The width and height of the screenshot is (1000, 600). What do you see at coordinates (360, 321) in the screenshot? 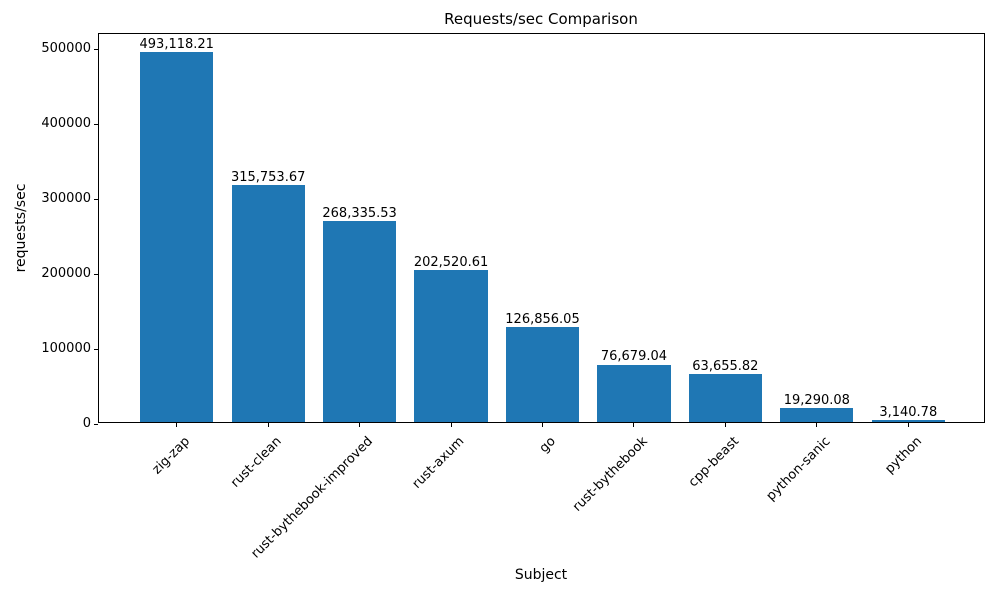
I see `bar-rust-bythebook-improved` at bounding box center [360, 321].